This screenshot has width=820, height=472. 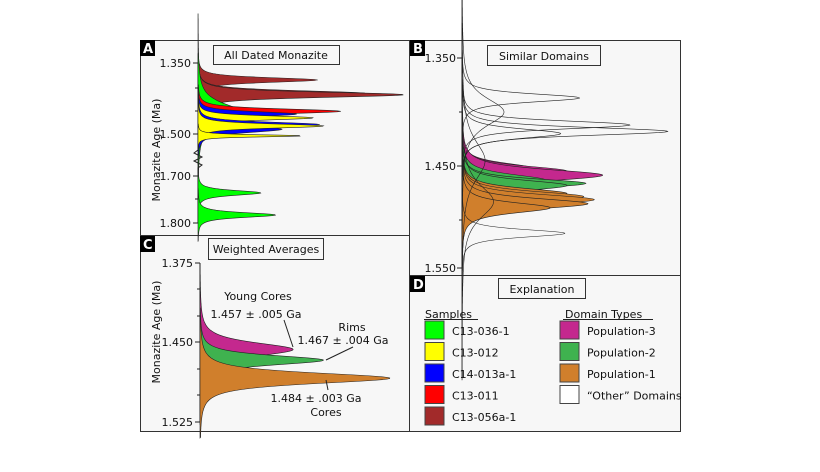 What do you see at coordinates (441, 166) in the screenshot?
I see `panel-b-ytick: 1.450` at bounding box center [441, 166].